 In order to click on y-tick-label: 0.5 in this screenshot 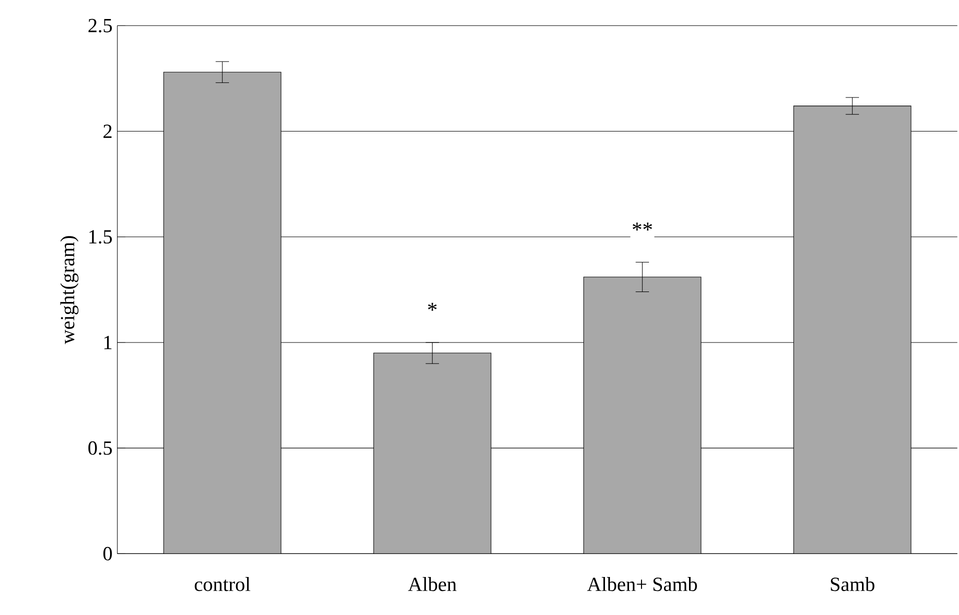, I will do `click(100, 448)`.